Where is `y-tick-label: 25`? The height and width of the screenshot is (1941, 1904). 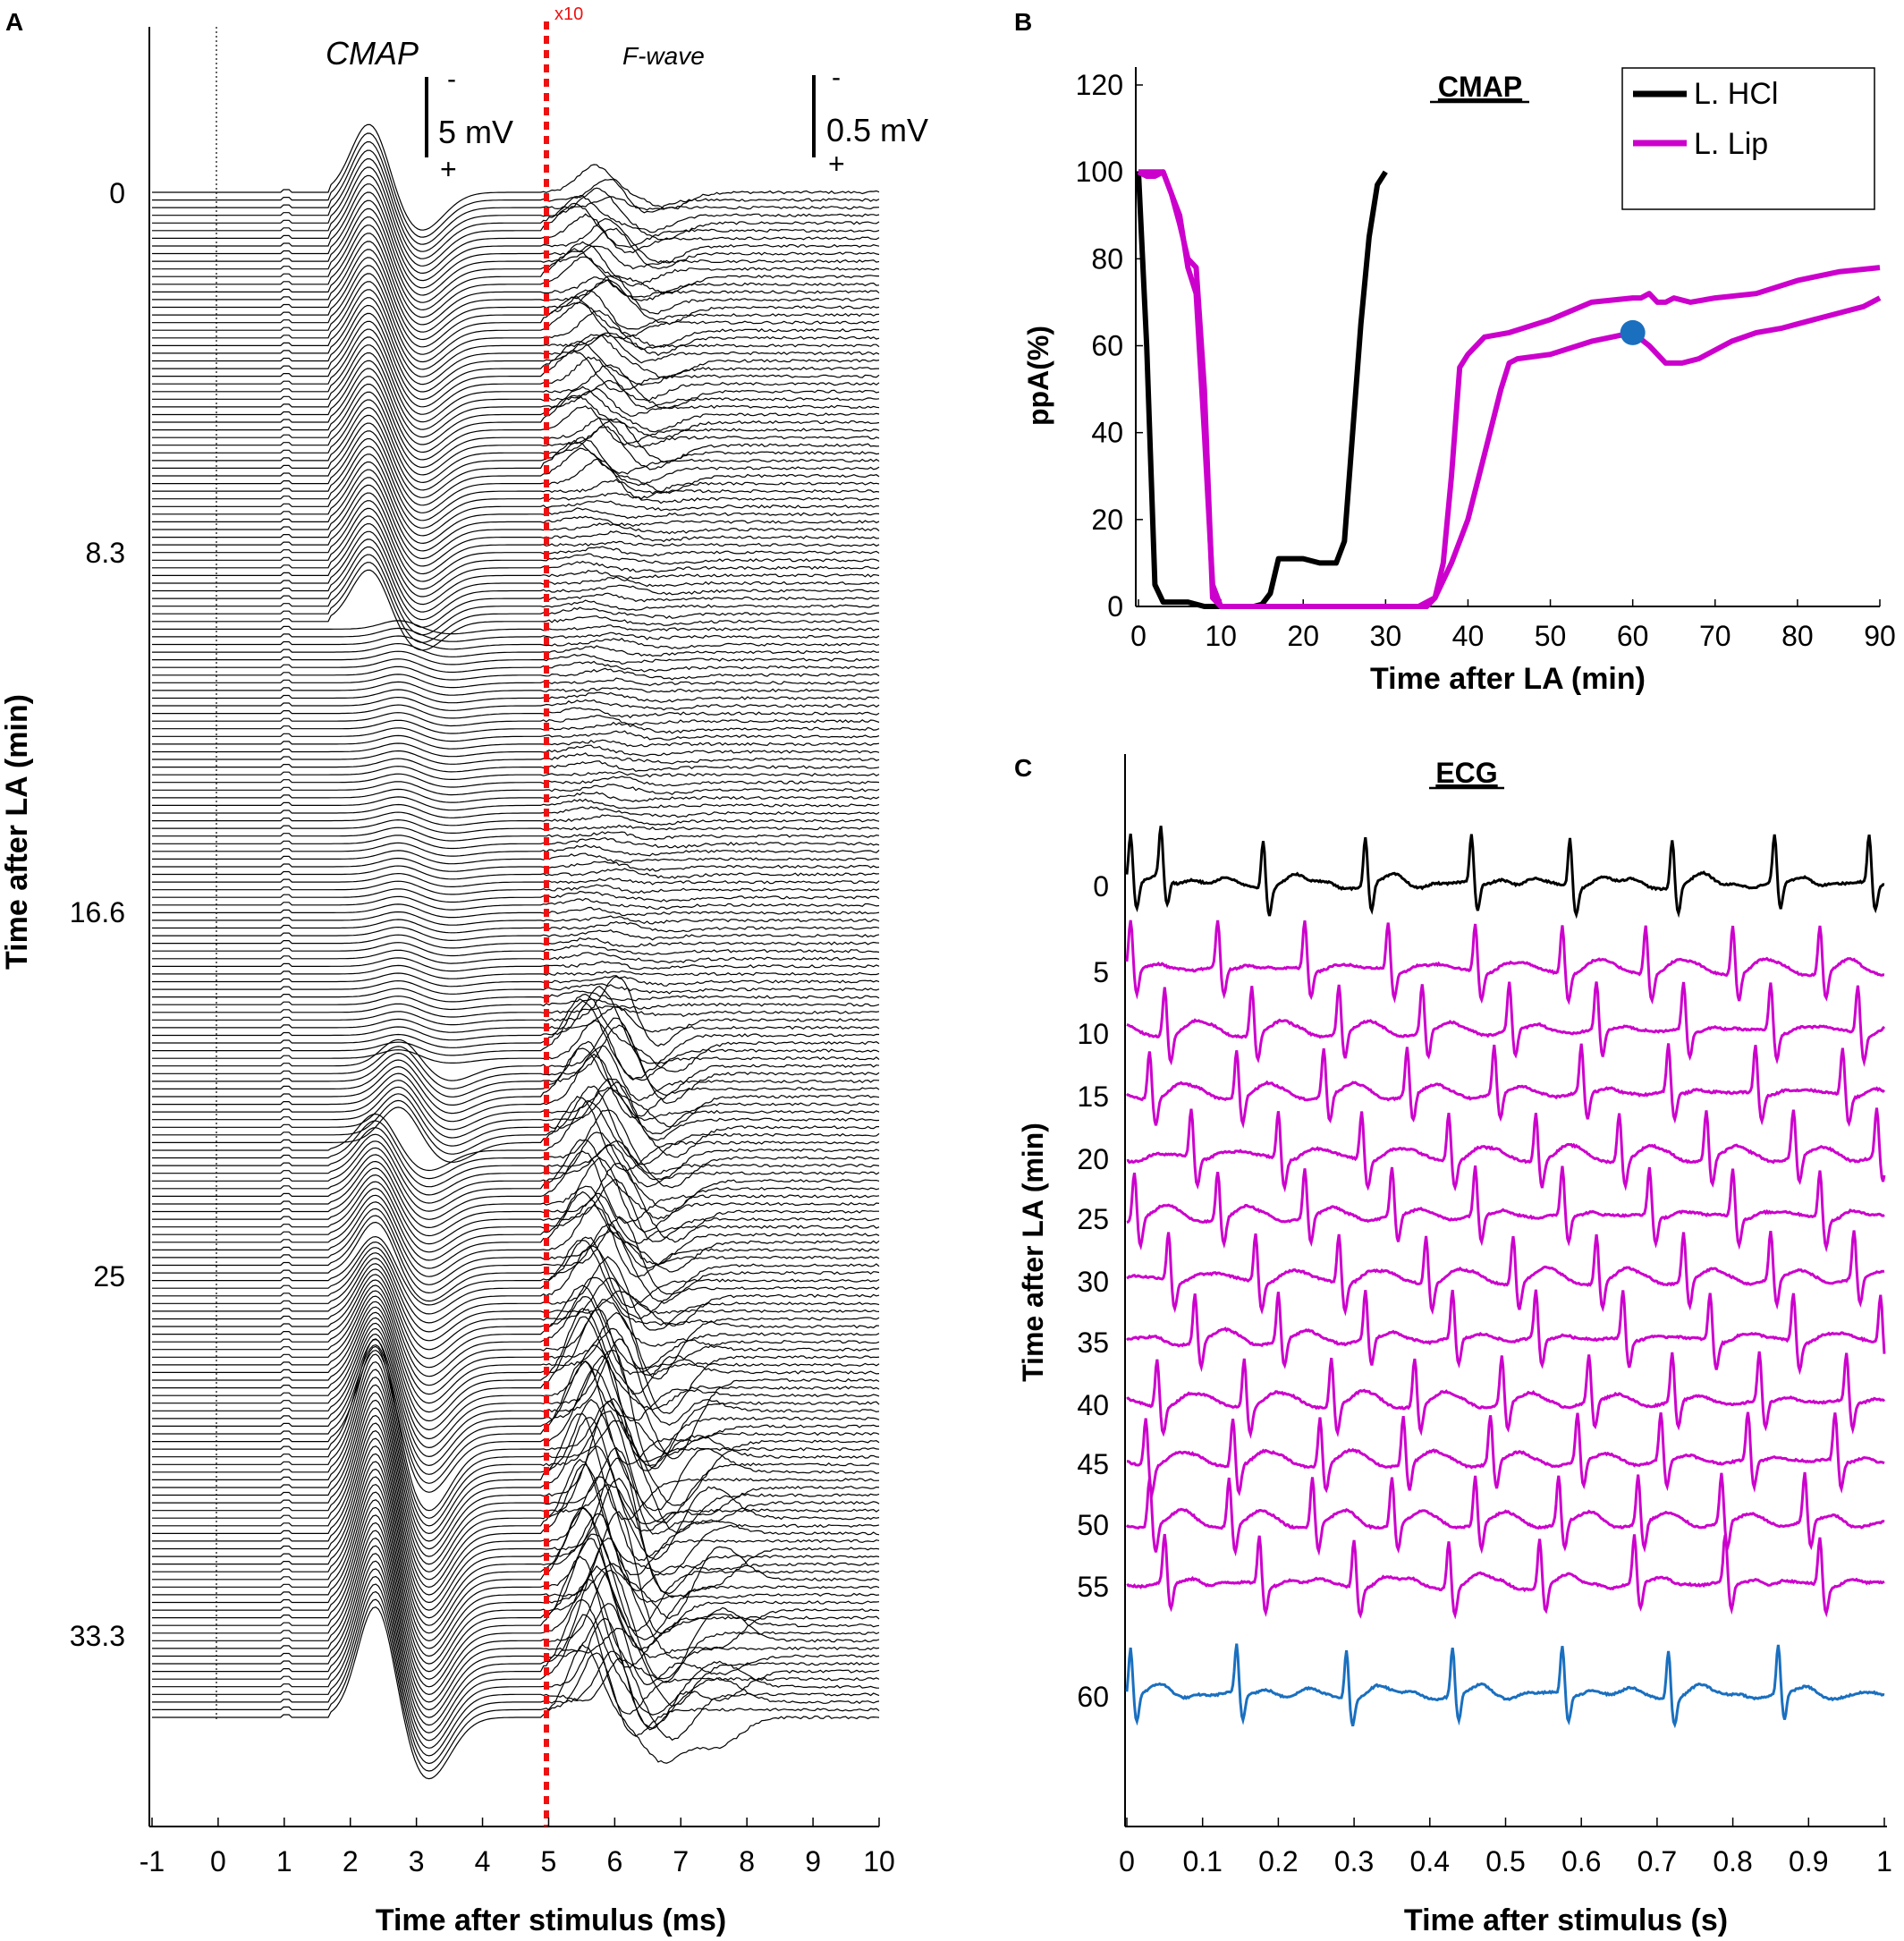
y-tick-label: 25 is located at coordinates (109, 1277).